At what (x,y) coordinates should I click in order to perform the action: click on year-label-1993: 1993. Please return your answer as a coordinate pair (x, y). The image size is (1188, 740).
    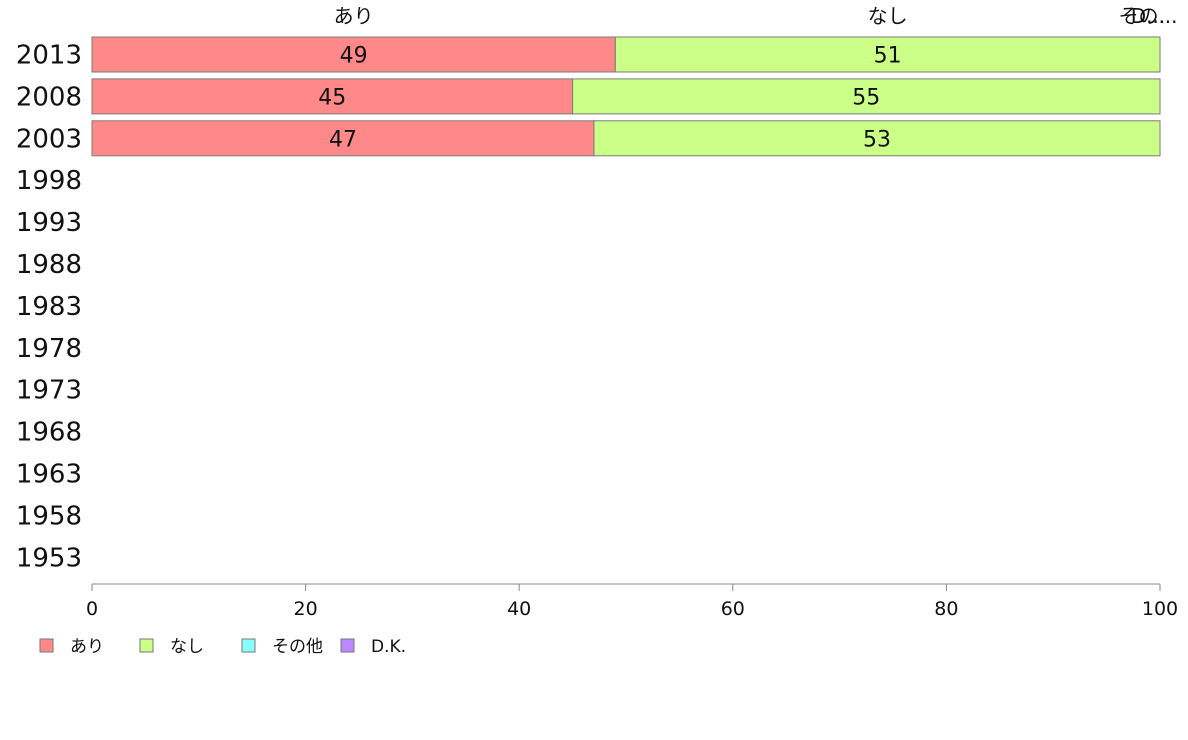
    Looking at the image, I should click on (49, 223).